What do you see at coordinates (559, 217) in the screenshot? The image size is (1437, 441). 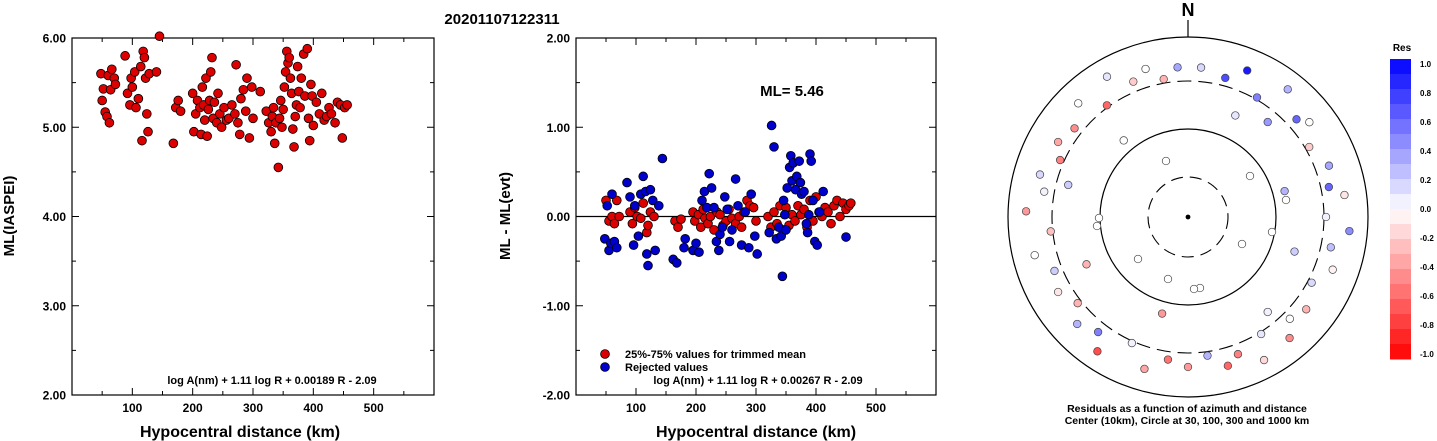 I see `p2-y-tick-label: 0.00` at bounding box center [559, 217].